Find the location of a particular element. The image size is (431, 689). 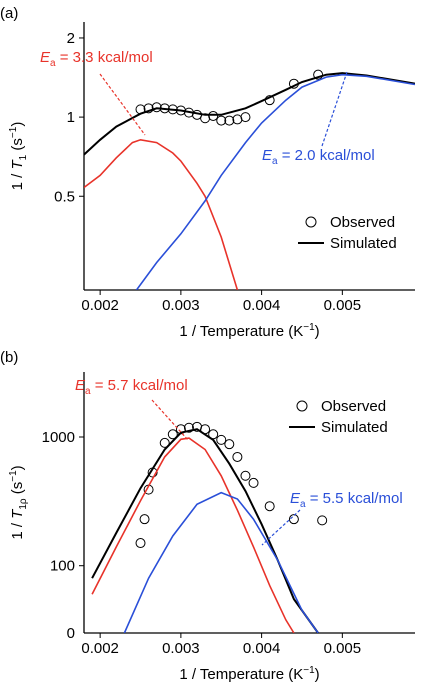

annotation-text: = 2.0 kcal/mol is located at coordinates (326, 155).